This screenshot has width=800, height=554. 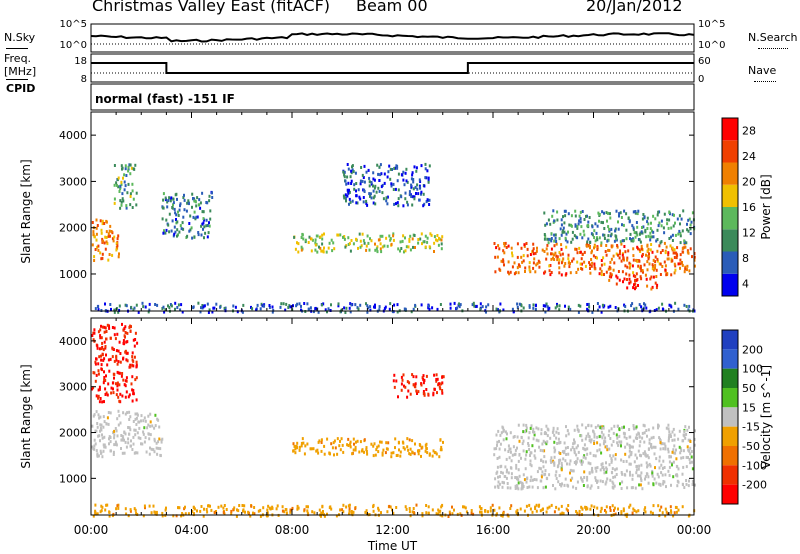 What do you see at coordinates (754, 485) in the screenshot?
I see `velocity-colorbar-tick: -200` at bounding box center [754, 485].